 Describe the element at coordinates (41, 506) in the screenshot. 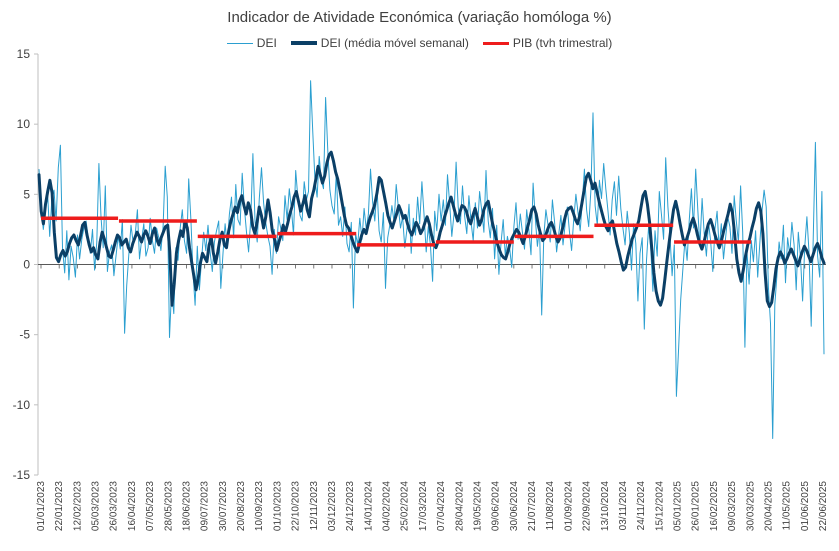

I see `x-tick-label: 01/01/2023` at that location.